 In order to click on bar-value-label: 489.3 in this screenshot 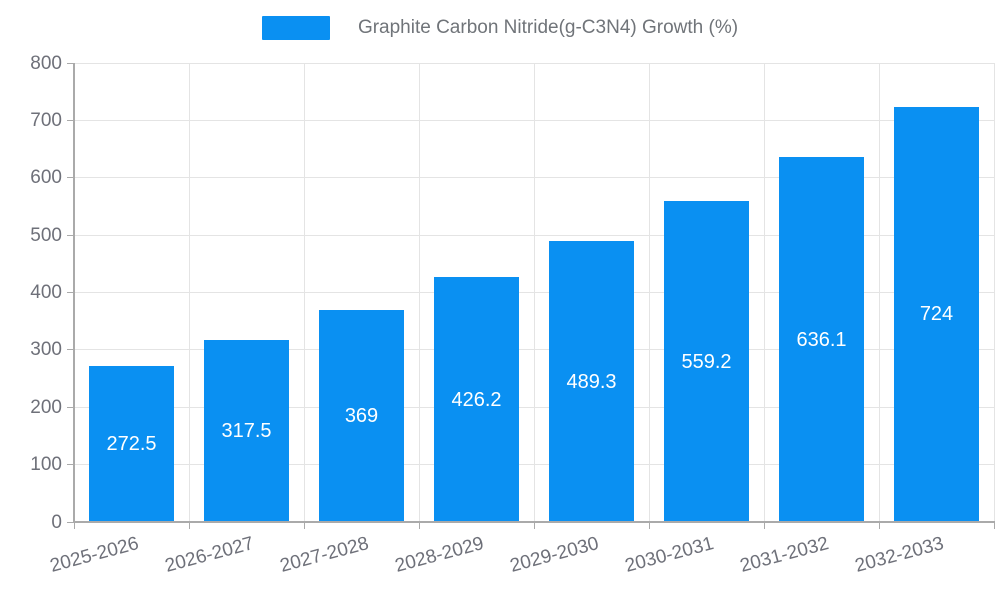, I will do `click(591, 381)`.